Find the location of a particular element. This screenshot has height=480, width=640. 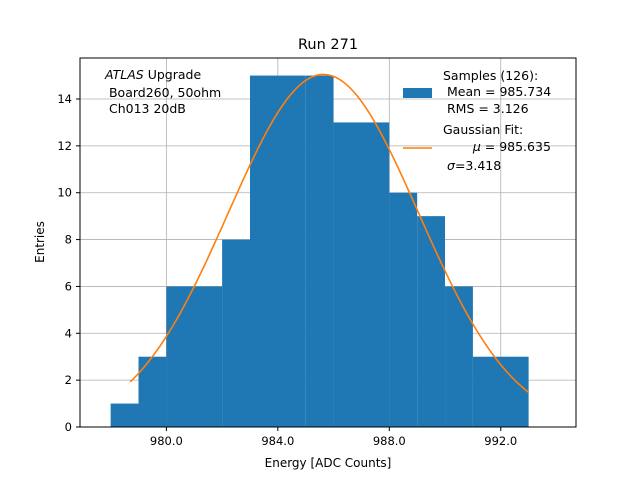

chart-title: Run 271 is located at coordinates (328, 45).